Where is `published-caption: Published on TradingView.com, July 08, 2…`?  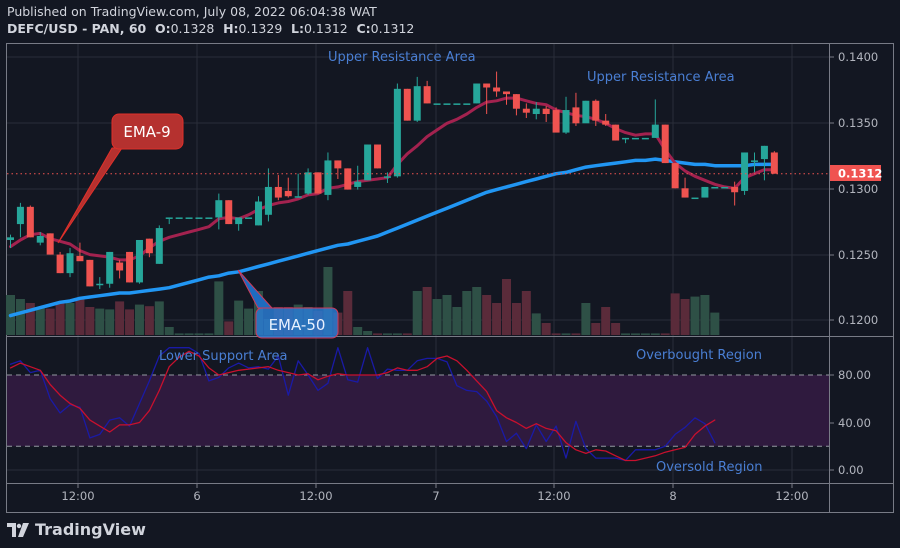 published-caption: Published on TradingView.com, July 08, 2… is located at coordinates (192, 11).